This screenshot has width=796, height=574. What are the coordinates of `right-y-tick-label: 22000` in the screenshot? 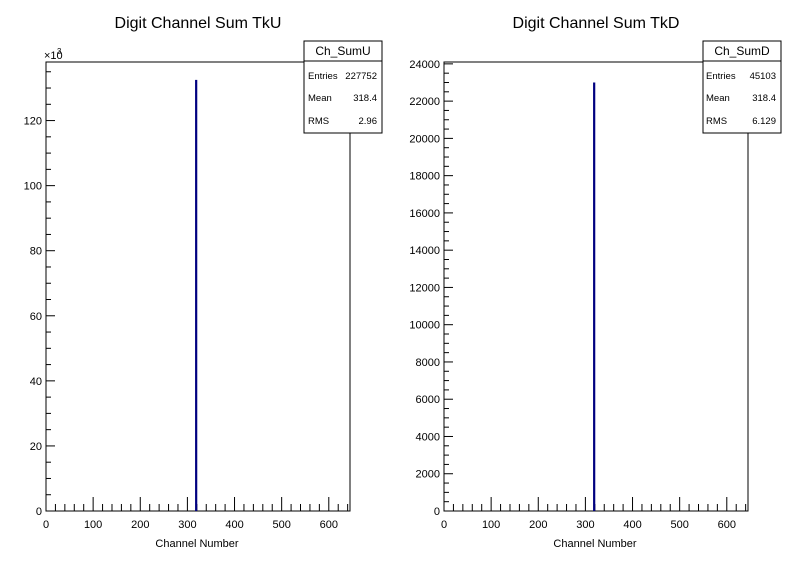 It's located at (424, 102).